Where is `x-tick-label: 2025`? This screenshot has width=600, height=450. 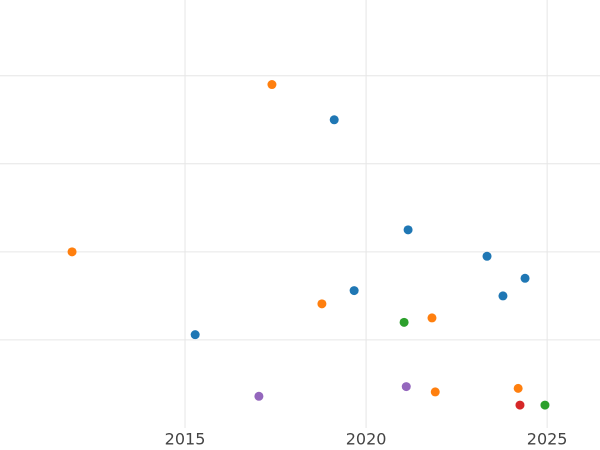 x-tick-label: 2025 is located at coordinates (547, 439).